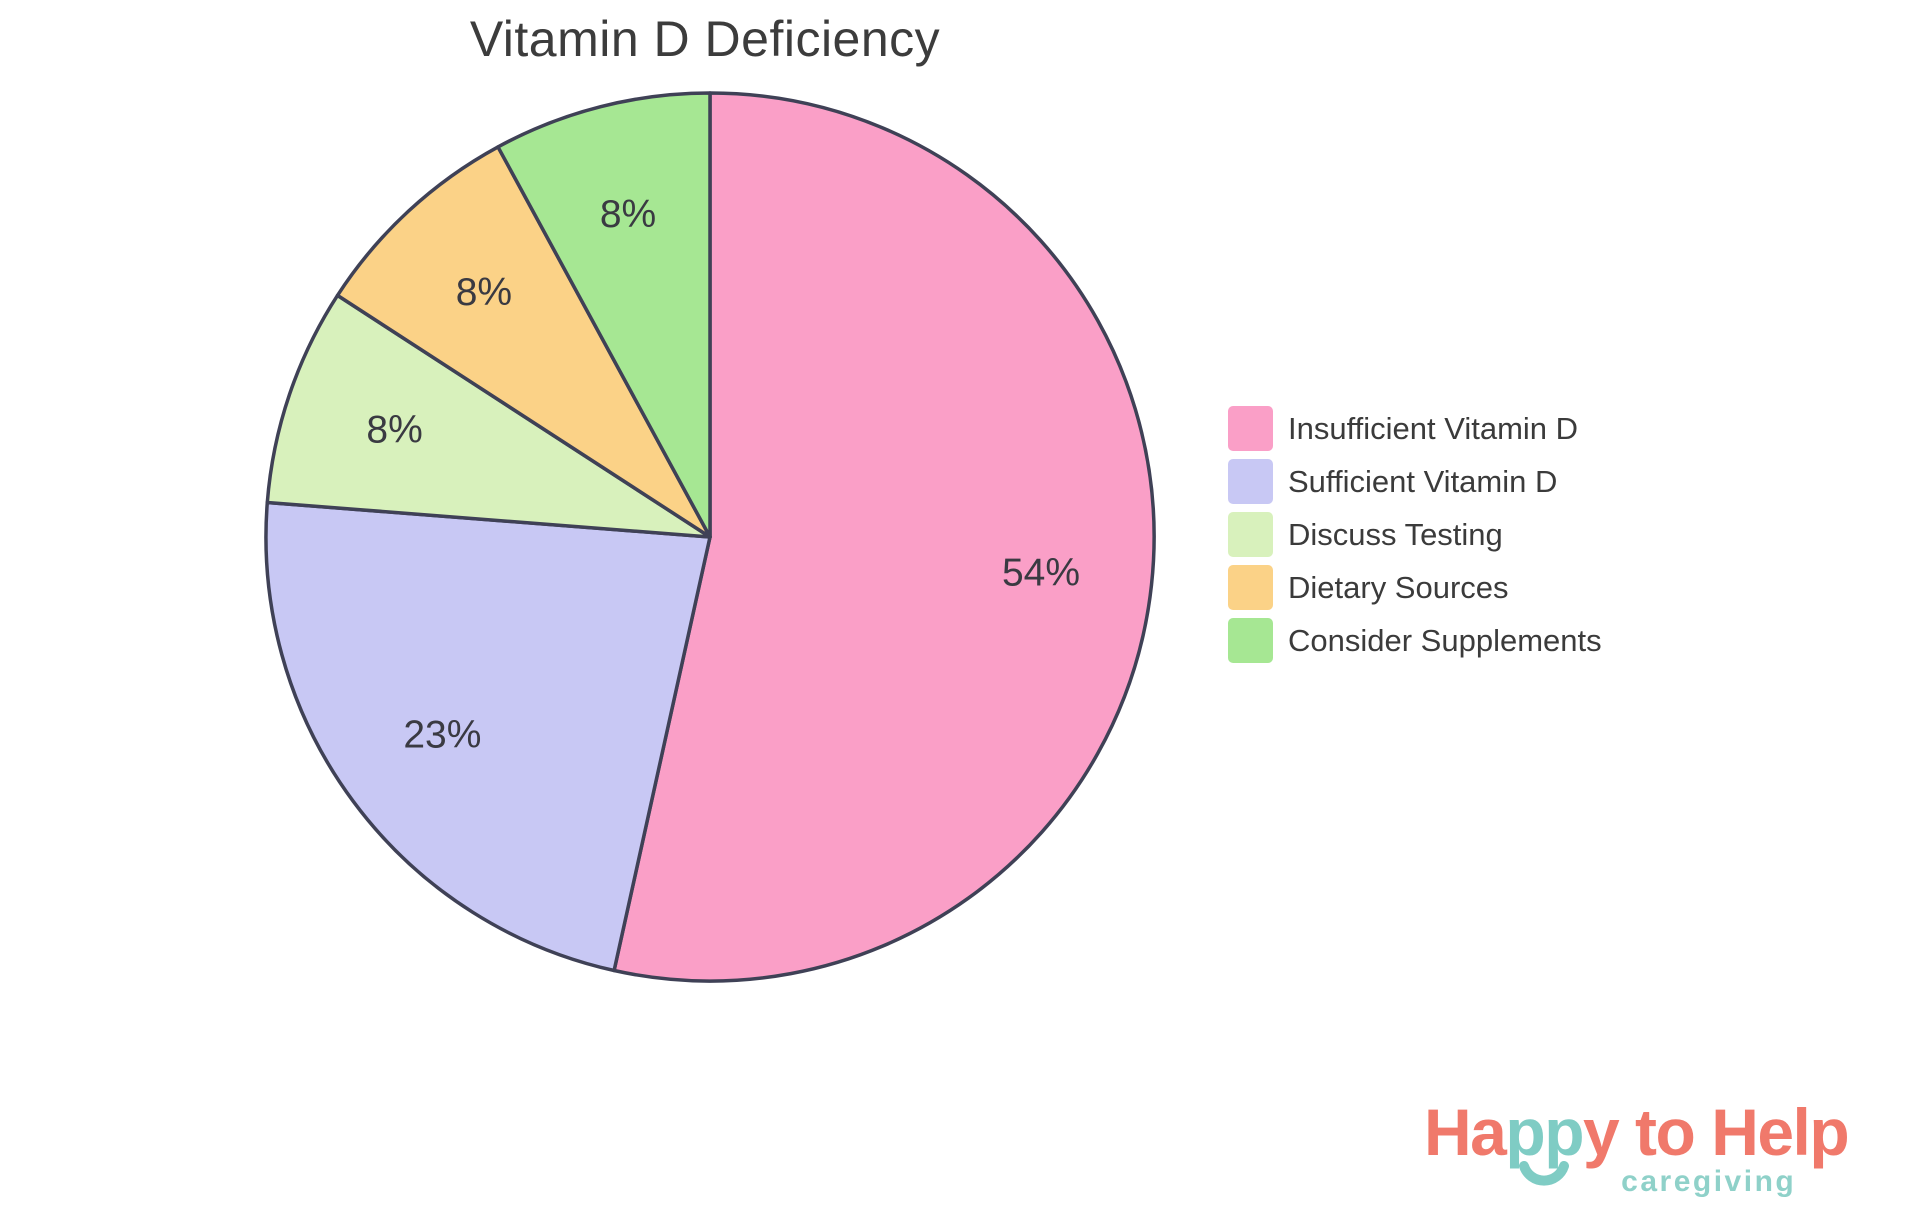  Describe the element at coordinates (1395, 534) in the screenshot. I see `legend-label: Discuss Testing` at that location.